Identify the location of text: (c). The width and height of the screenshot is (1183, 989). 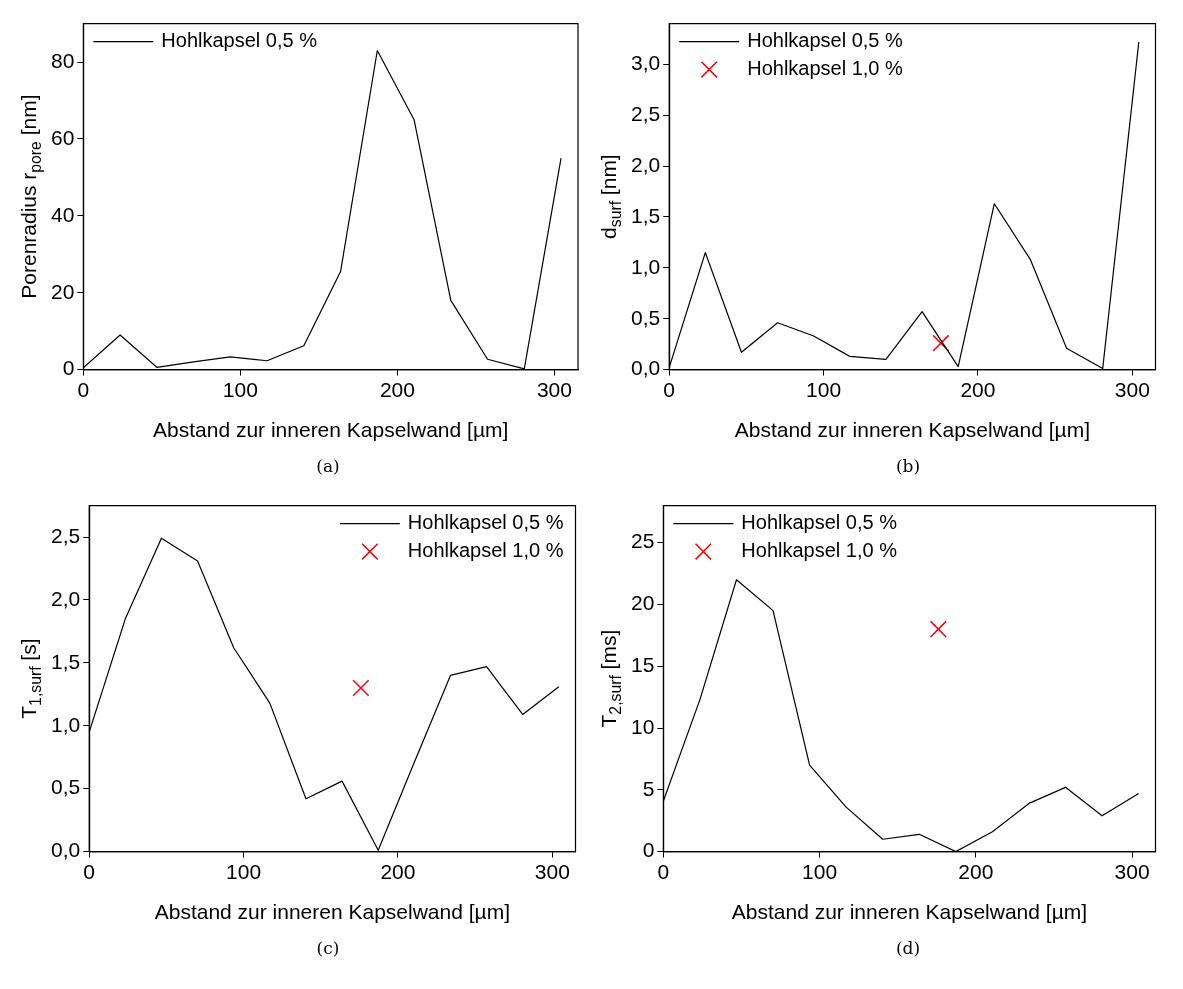
(328, 948).